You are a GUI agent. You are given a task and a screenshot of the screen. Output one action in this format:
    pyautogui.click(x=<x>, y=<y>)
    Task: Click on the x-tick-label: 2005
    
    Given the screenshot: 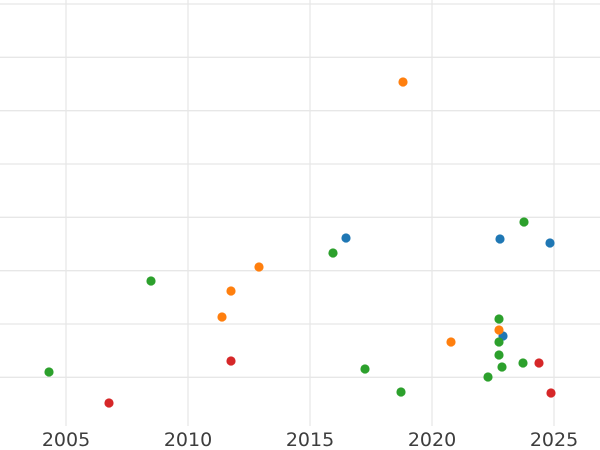 What is the action you would take?
    pyautogui.click(x=66, y=439)
    